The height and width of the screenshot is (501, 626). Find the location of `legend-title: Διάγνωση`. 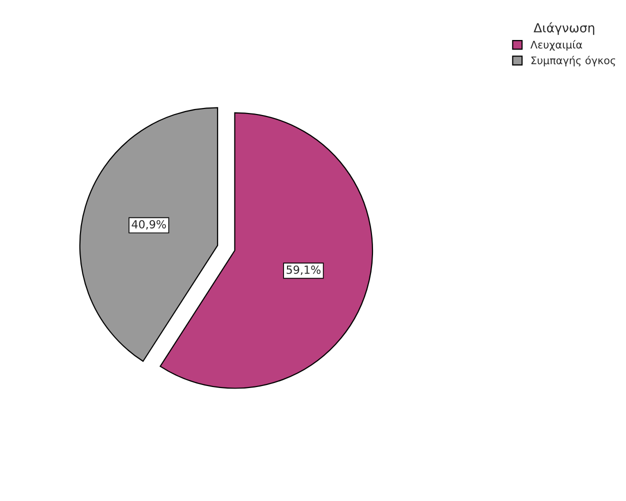

legend-title: Διάγνωση is located at coordinates (564, 28).